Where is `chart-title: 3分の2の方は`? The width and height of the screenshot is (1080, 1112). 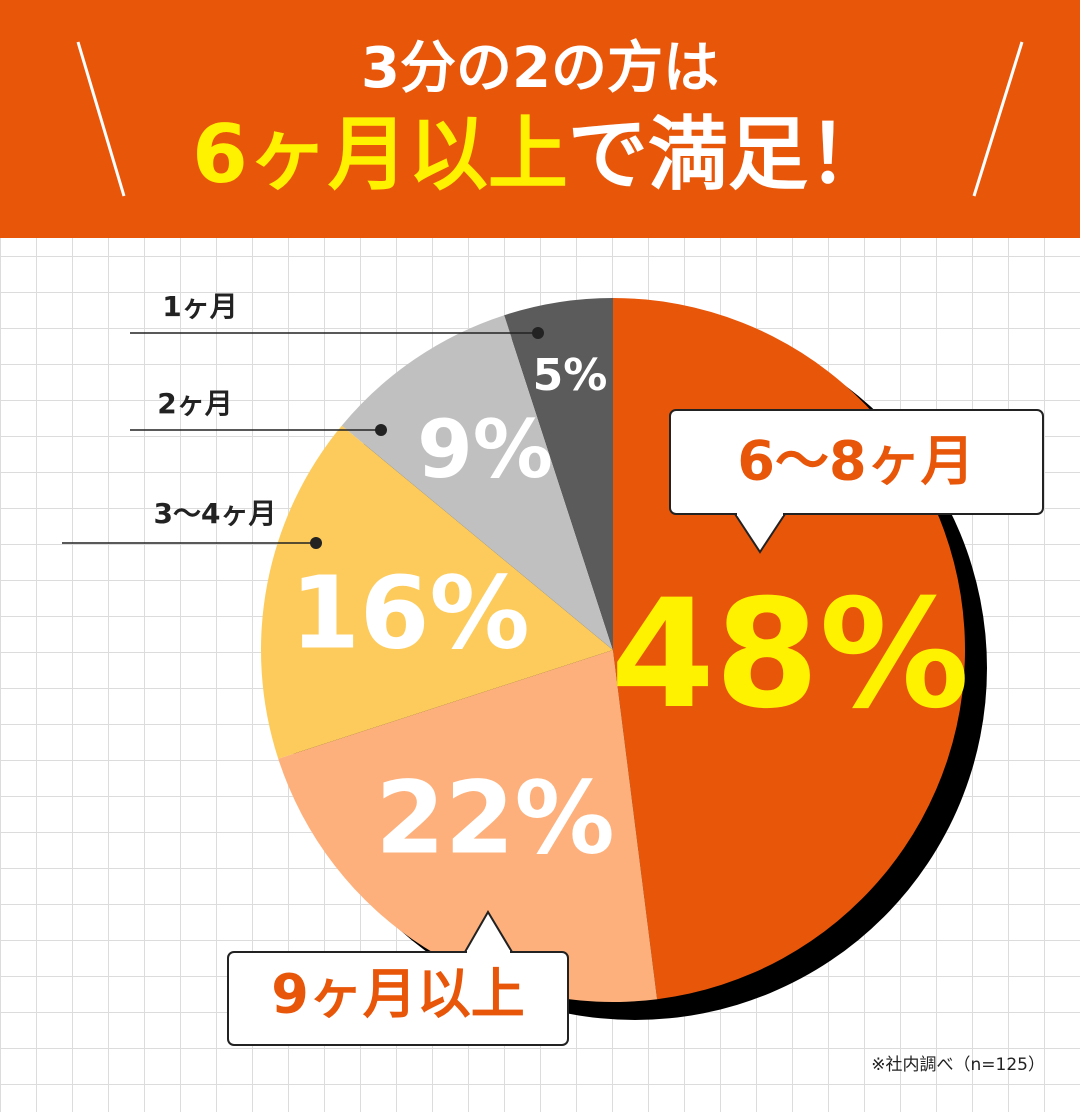 chart-title: 3分の2の方は is located at coordinates (540, 68).